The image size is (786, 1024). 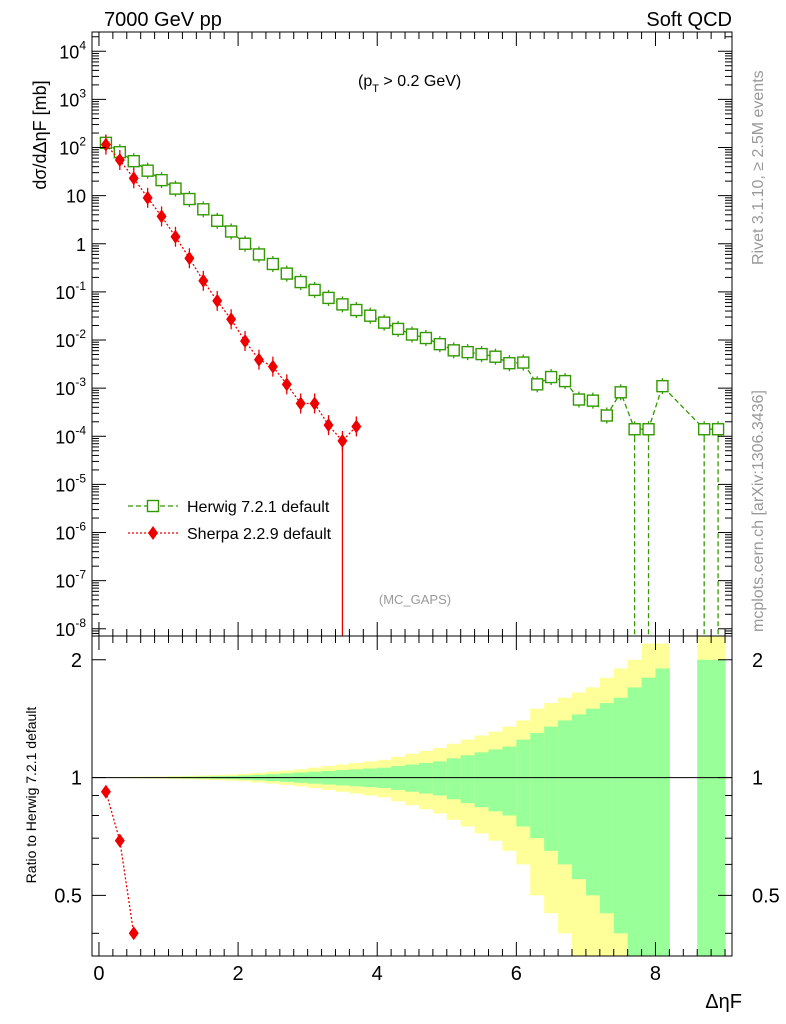 What do you see at coordinates (365, 81) in the screenshot?
I see `cut-label-base: (p` at bounding box center [365, 81].